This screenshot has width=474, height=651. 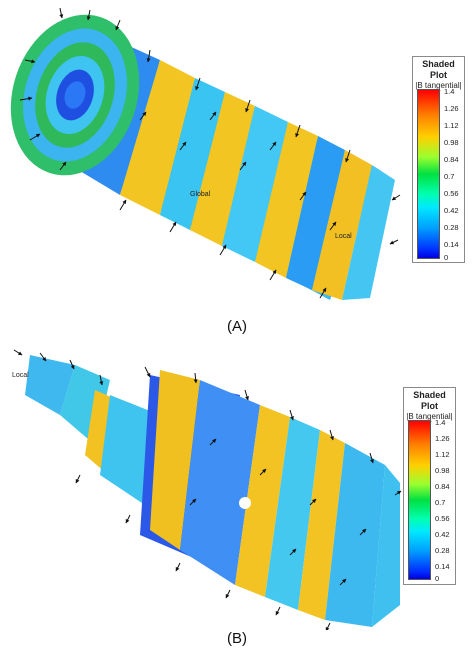 What do you see at coordinates (75, 95) in the screenshot?
I see `end-cap-a` at bounding box center [75, 95].